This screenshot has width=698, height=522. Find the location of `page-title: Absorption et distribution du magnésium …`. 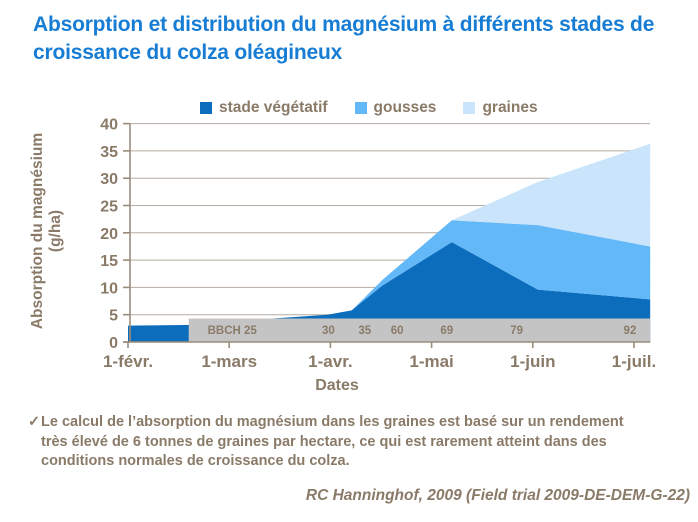

page-title: Absorption et distribution du magnésium … is located at coordinates (344, 38).